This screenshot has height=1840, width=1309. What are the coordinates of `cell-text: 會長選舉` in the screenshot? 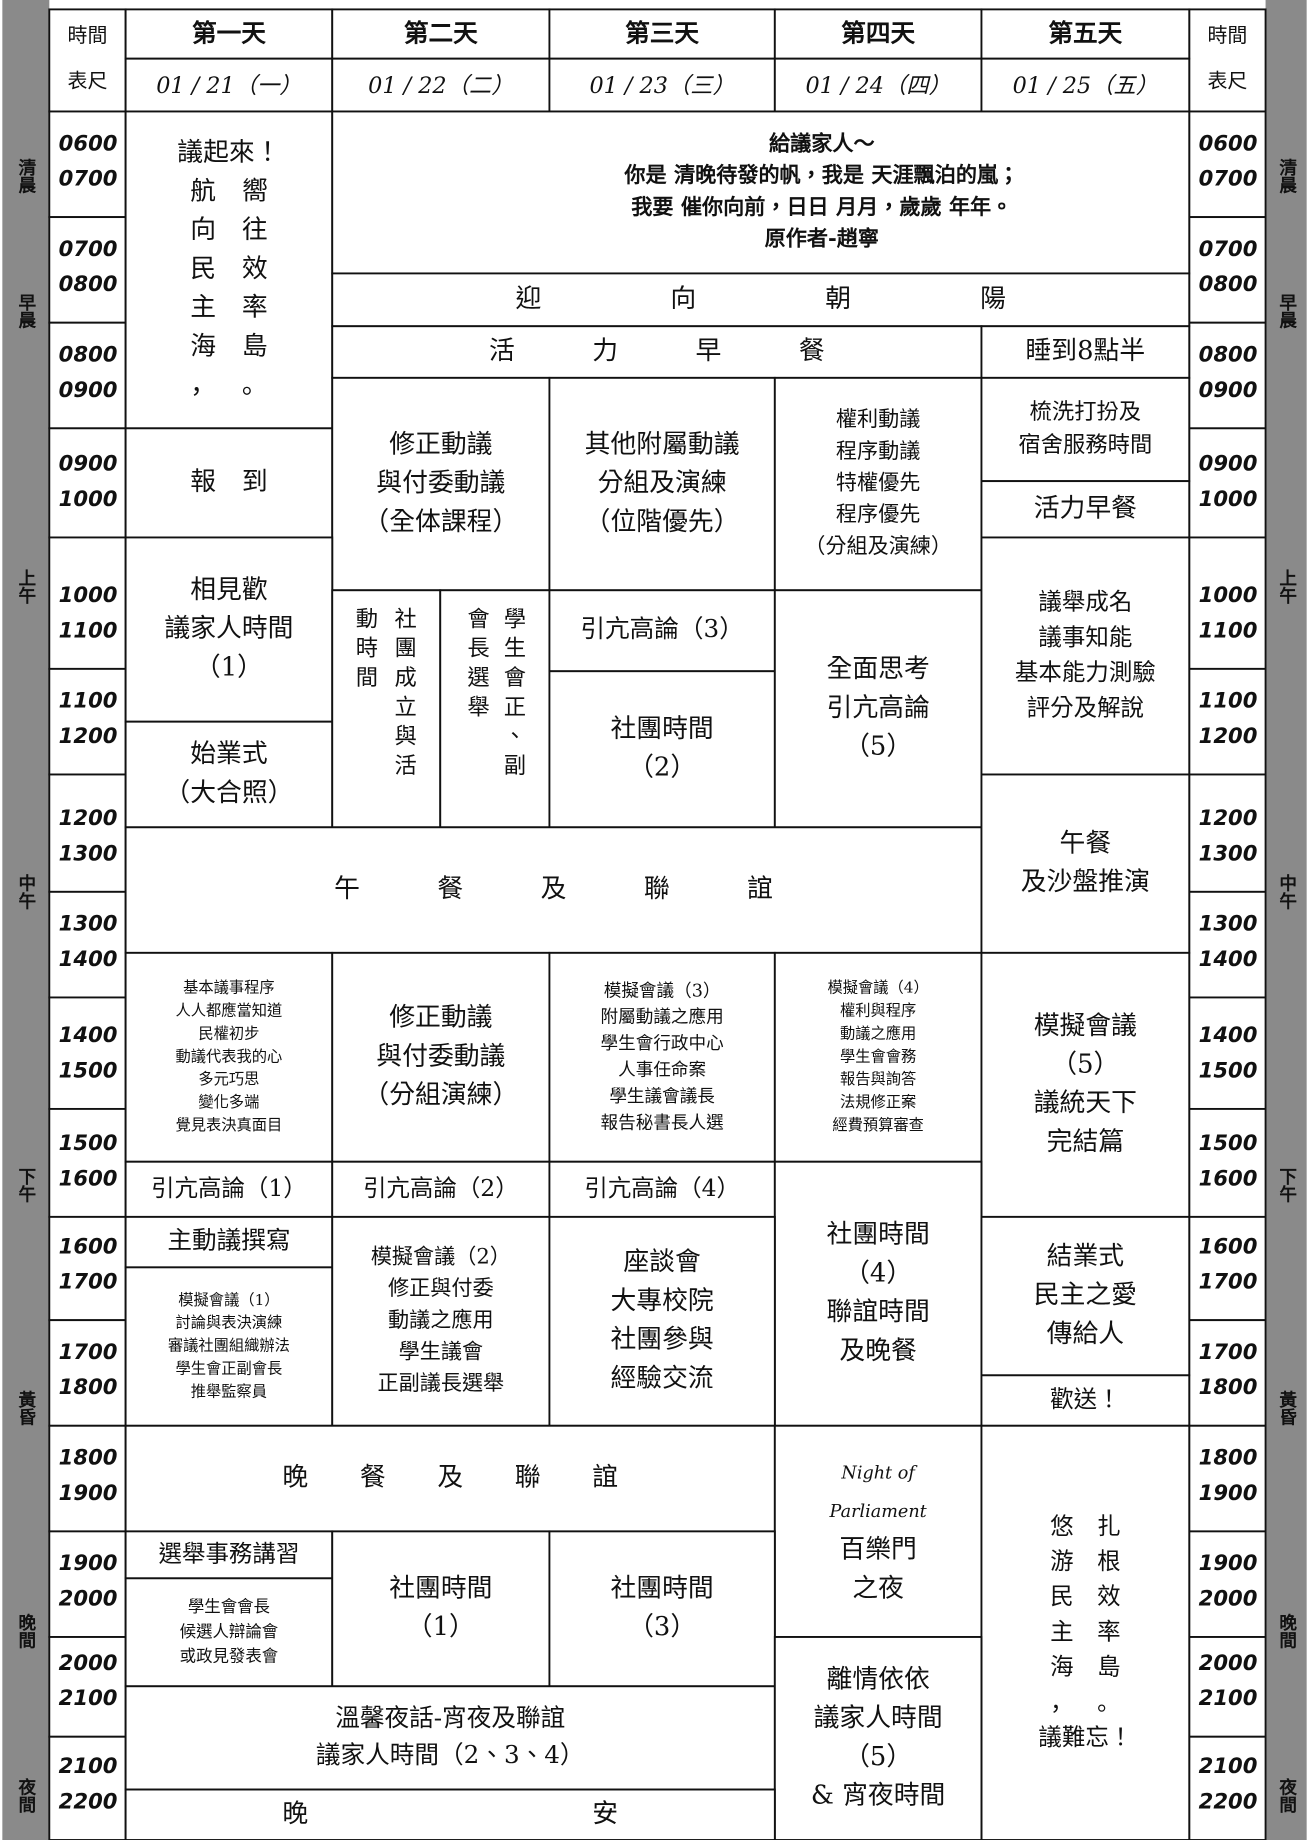 It's located at (476, 665).